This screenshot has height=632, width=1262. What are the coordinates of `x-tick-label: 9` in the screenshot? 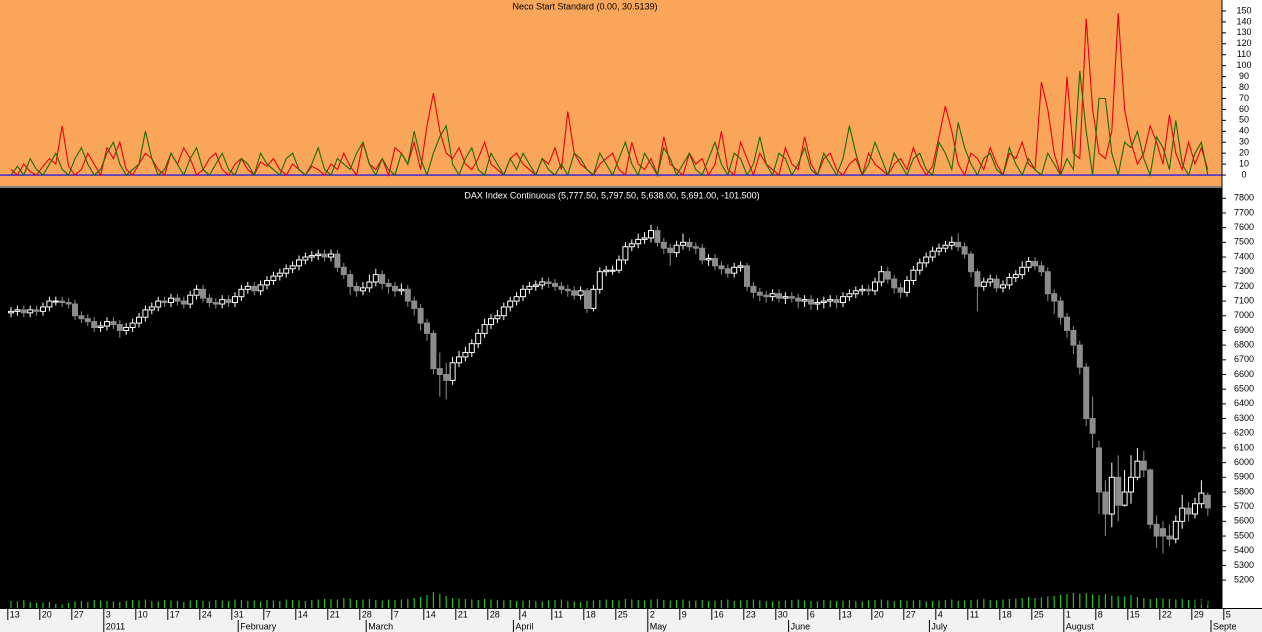 It's located at (684, 614).